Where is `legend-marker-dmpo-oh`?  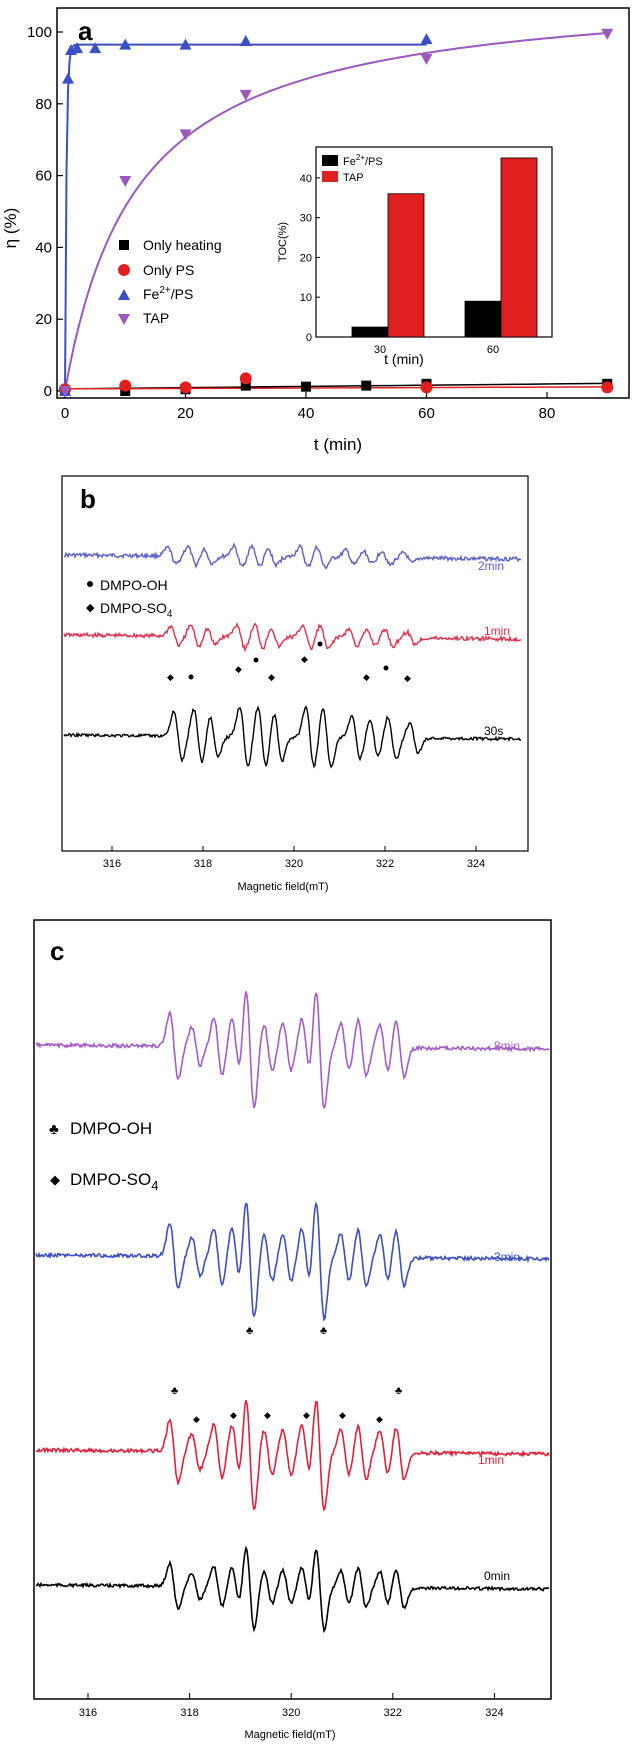
legend-marker-dmpo-oh is located at coordinates (90, 584).